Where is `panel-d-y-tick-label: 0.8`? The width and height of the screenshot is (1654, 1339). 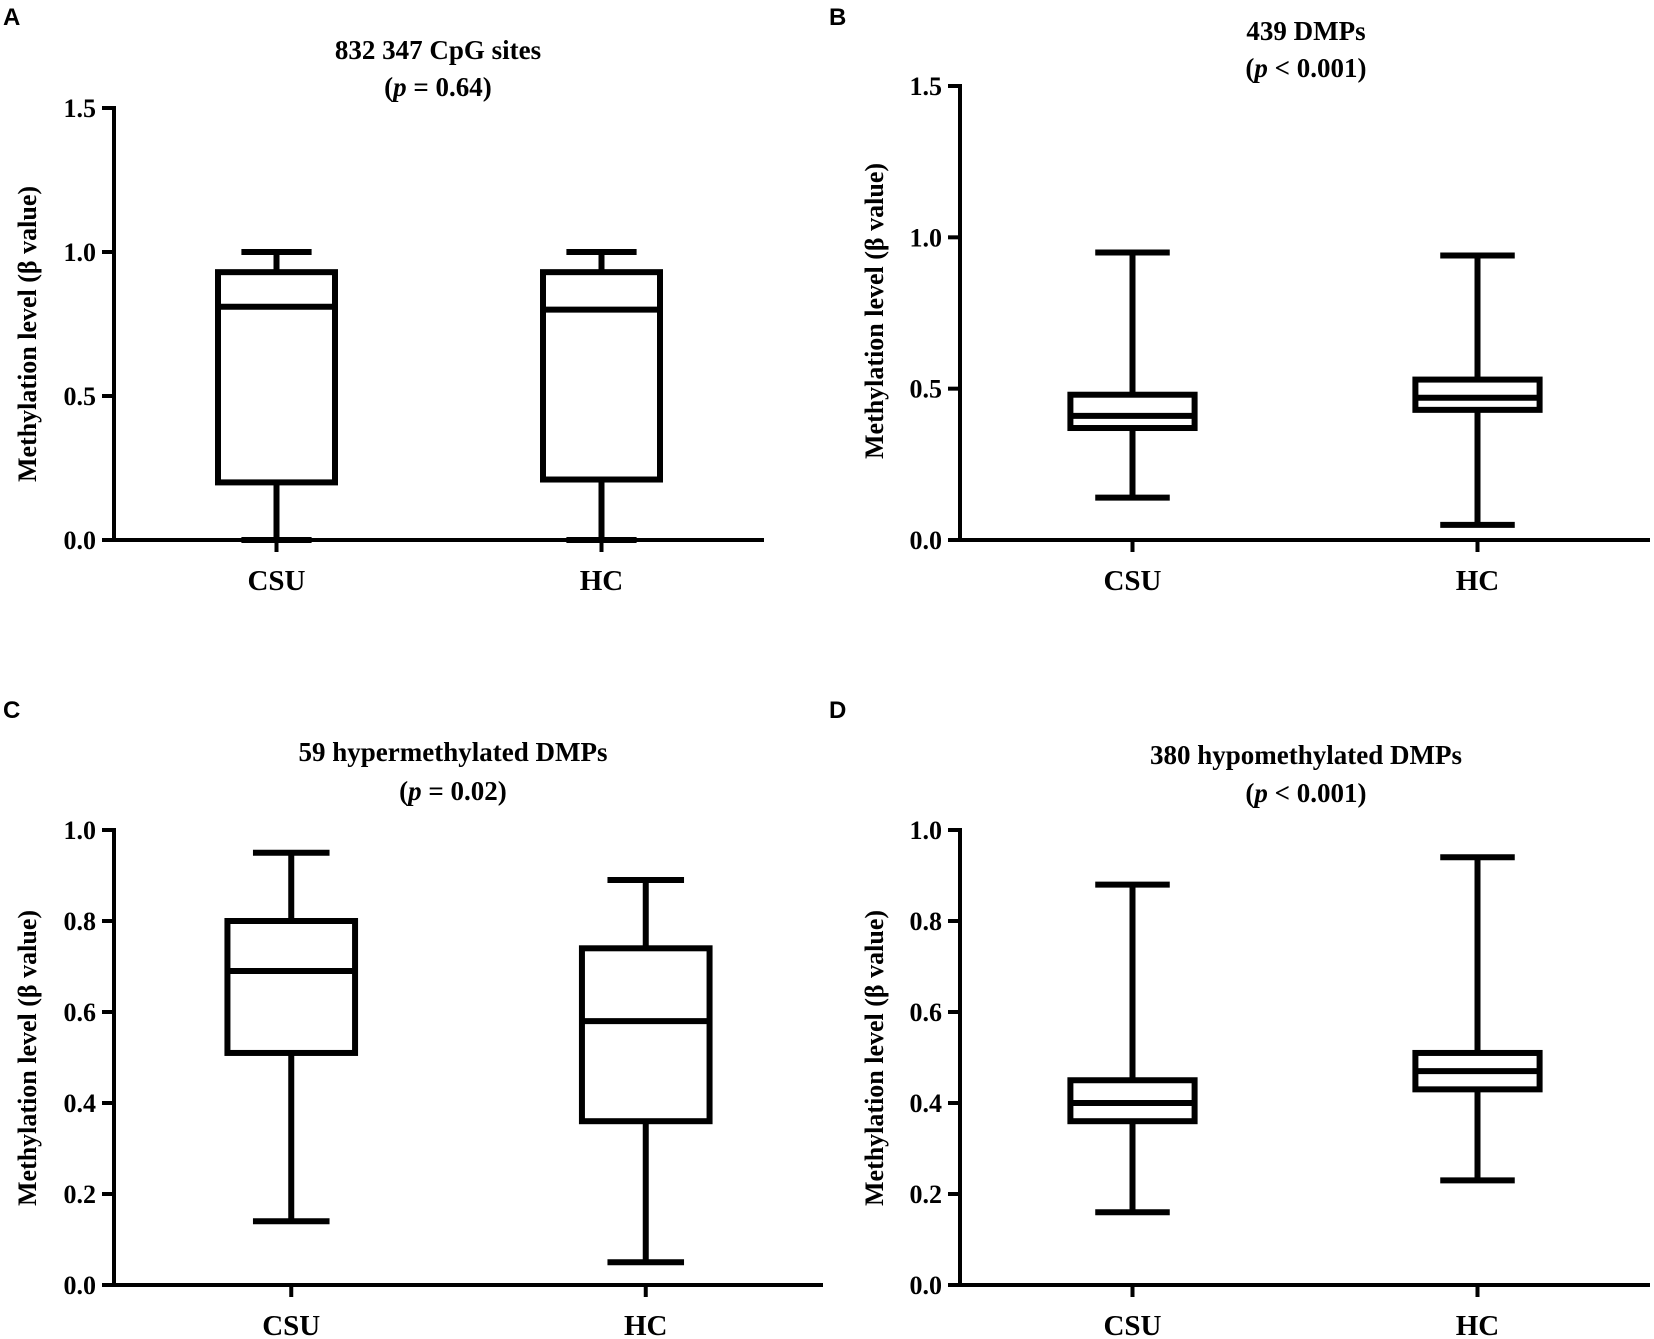 panel-d-y-tick-label: 0.8 is located at coordinates (926, 921).